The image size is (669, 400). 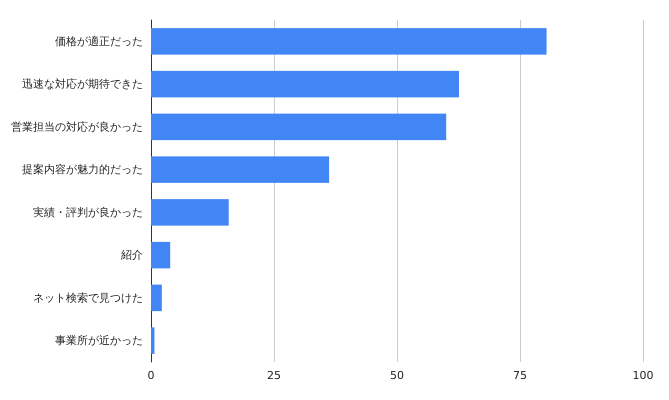 I want to click on y-tick-label: 紹介, so click(x=131, y=255).